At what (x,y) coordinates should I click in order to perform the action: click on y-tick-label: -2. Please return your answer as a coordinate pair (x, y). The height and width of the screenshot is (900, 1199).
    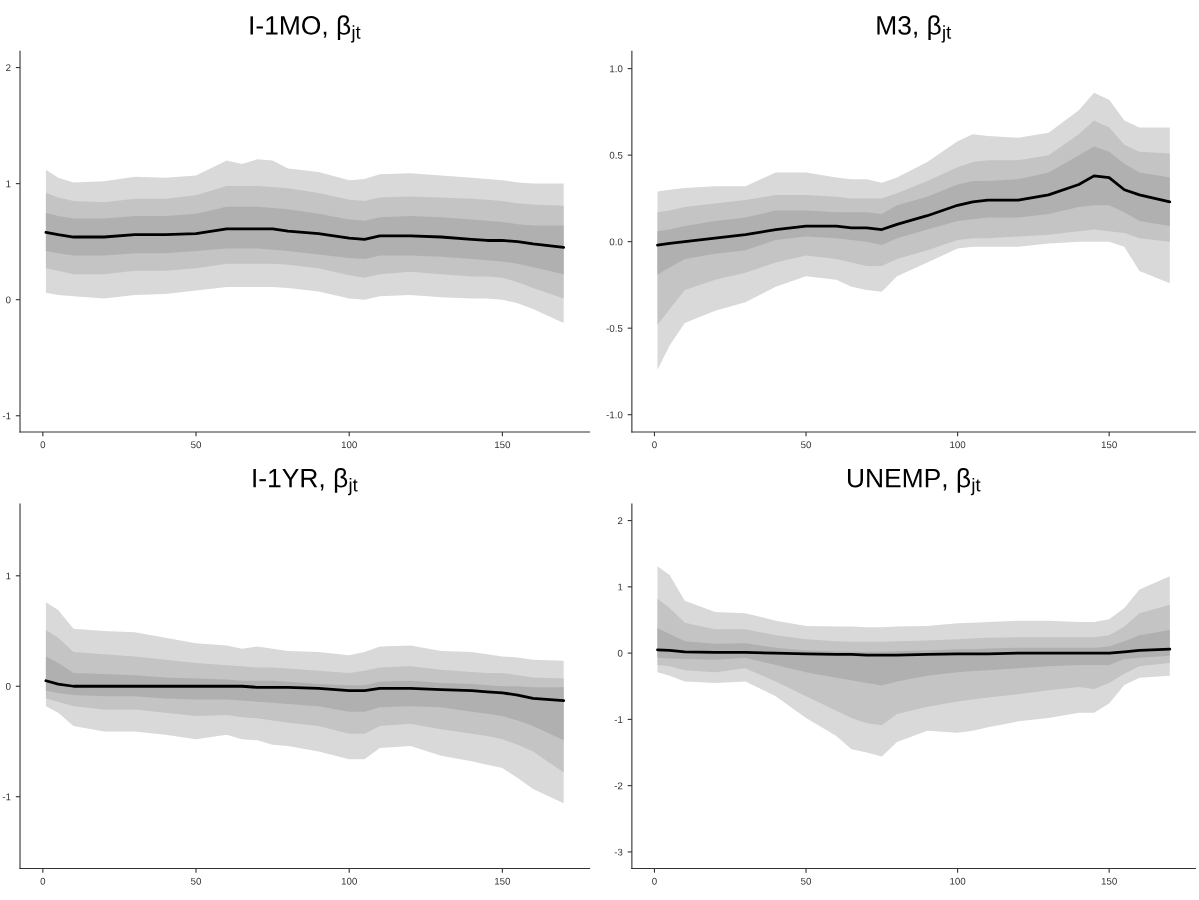
    Looking at the image, I should click on (618, 786).